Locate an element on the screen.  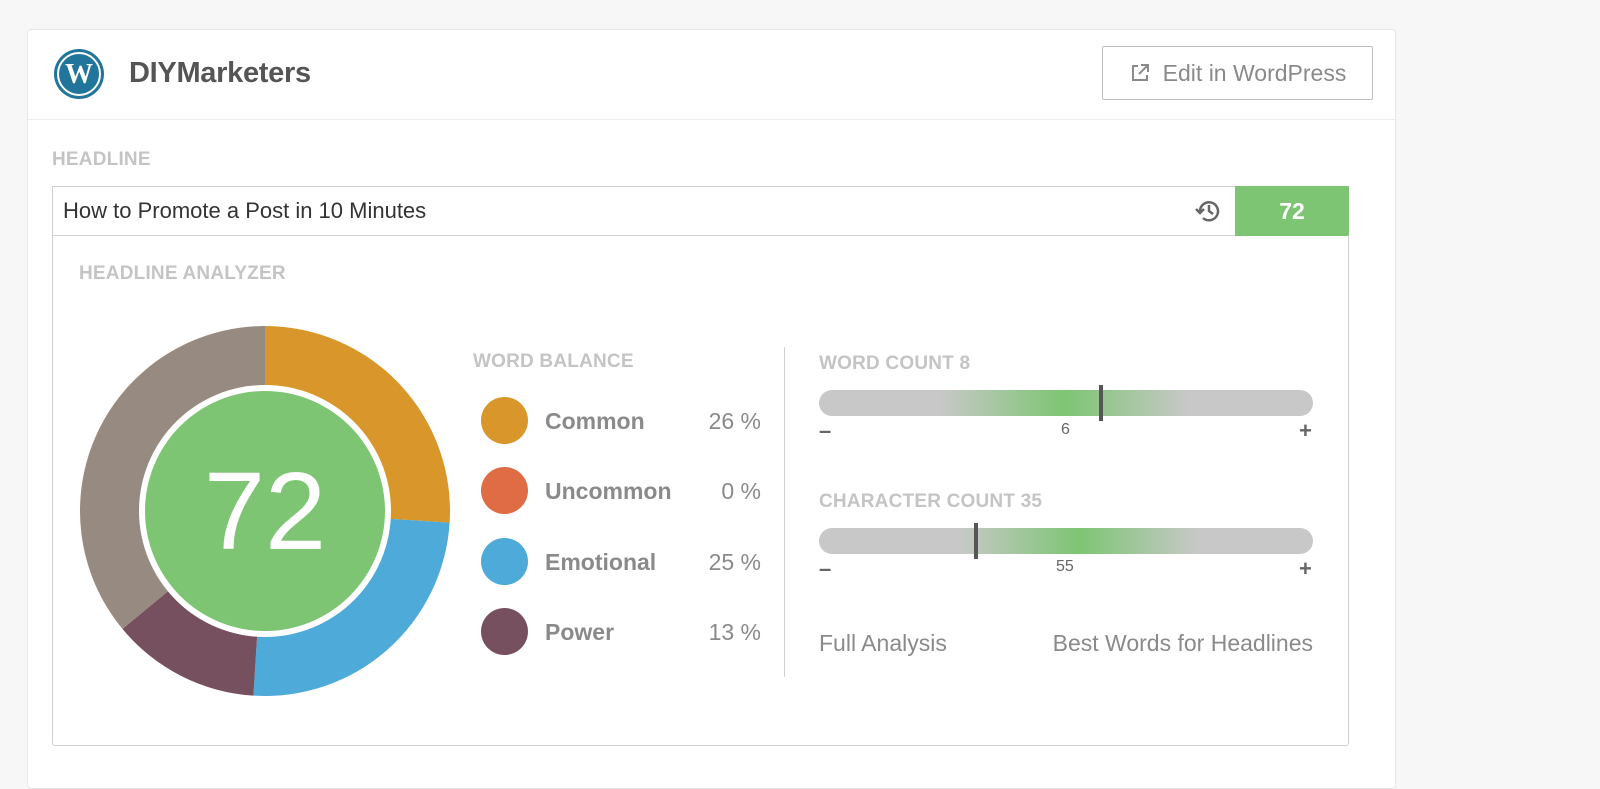
common-color-dot is located at coordinates (504, 420).